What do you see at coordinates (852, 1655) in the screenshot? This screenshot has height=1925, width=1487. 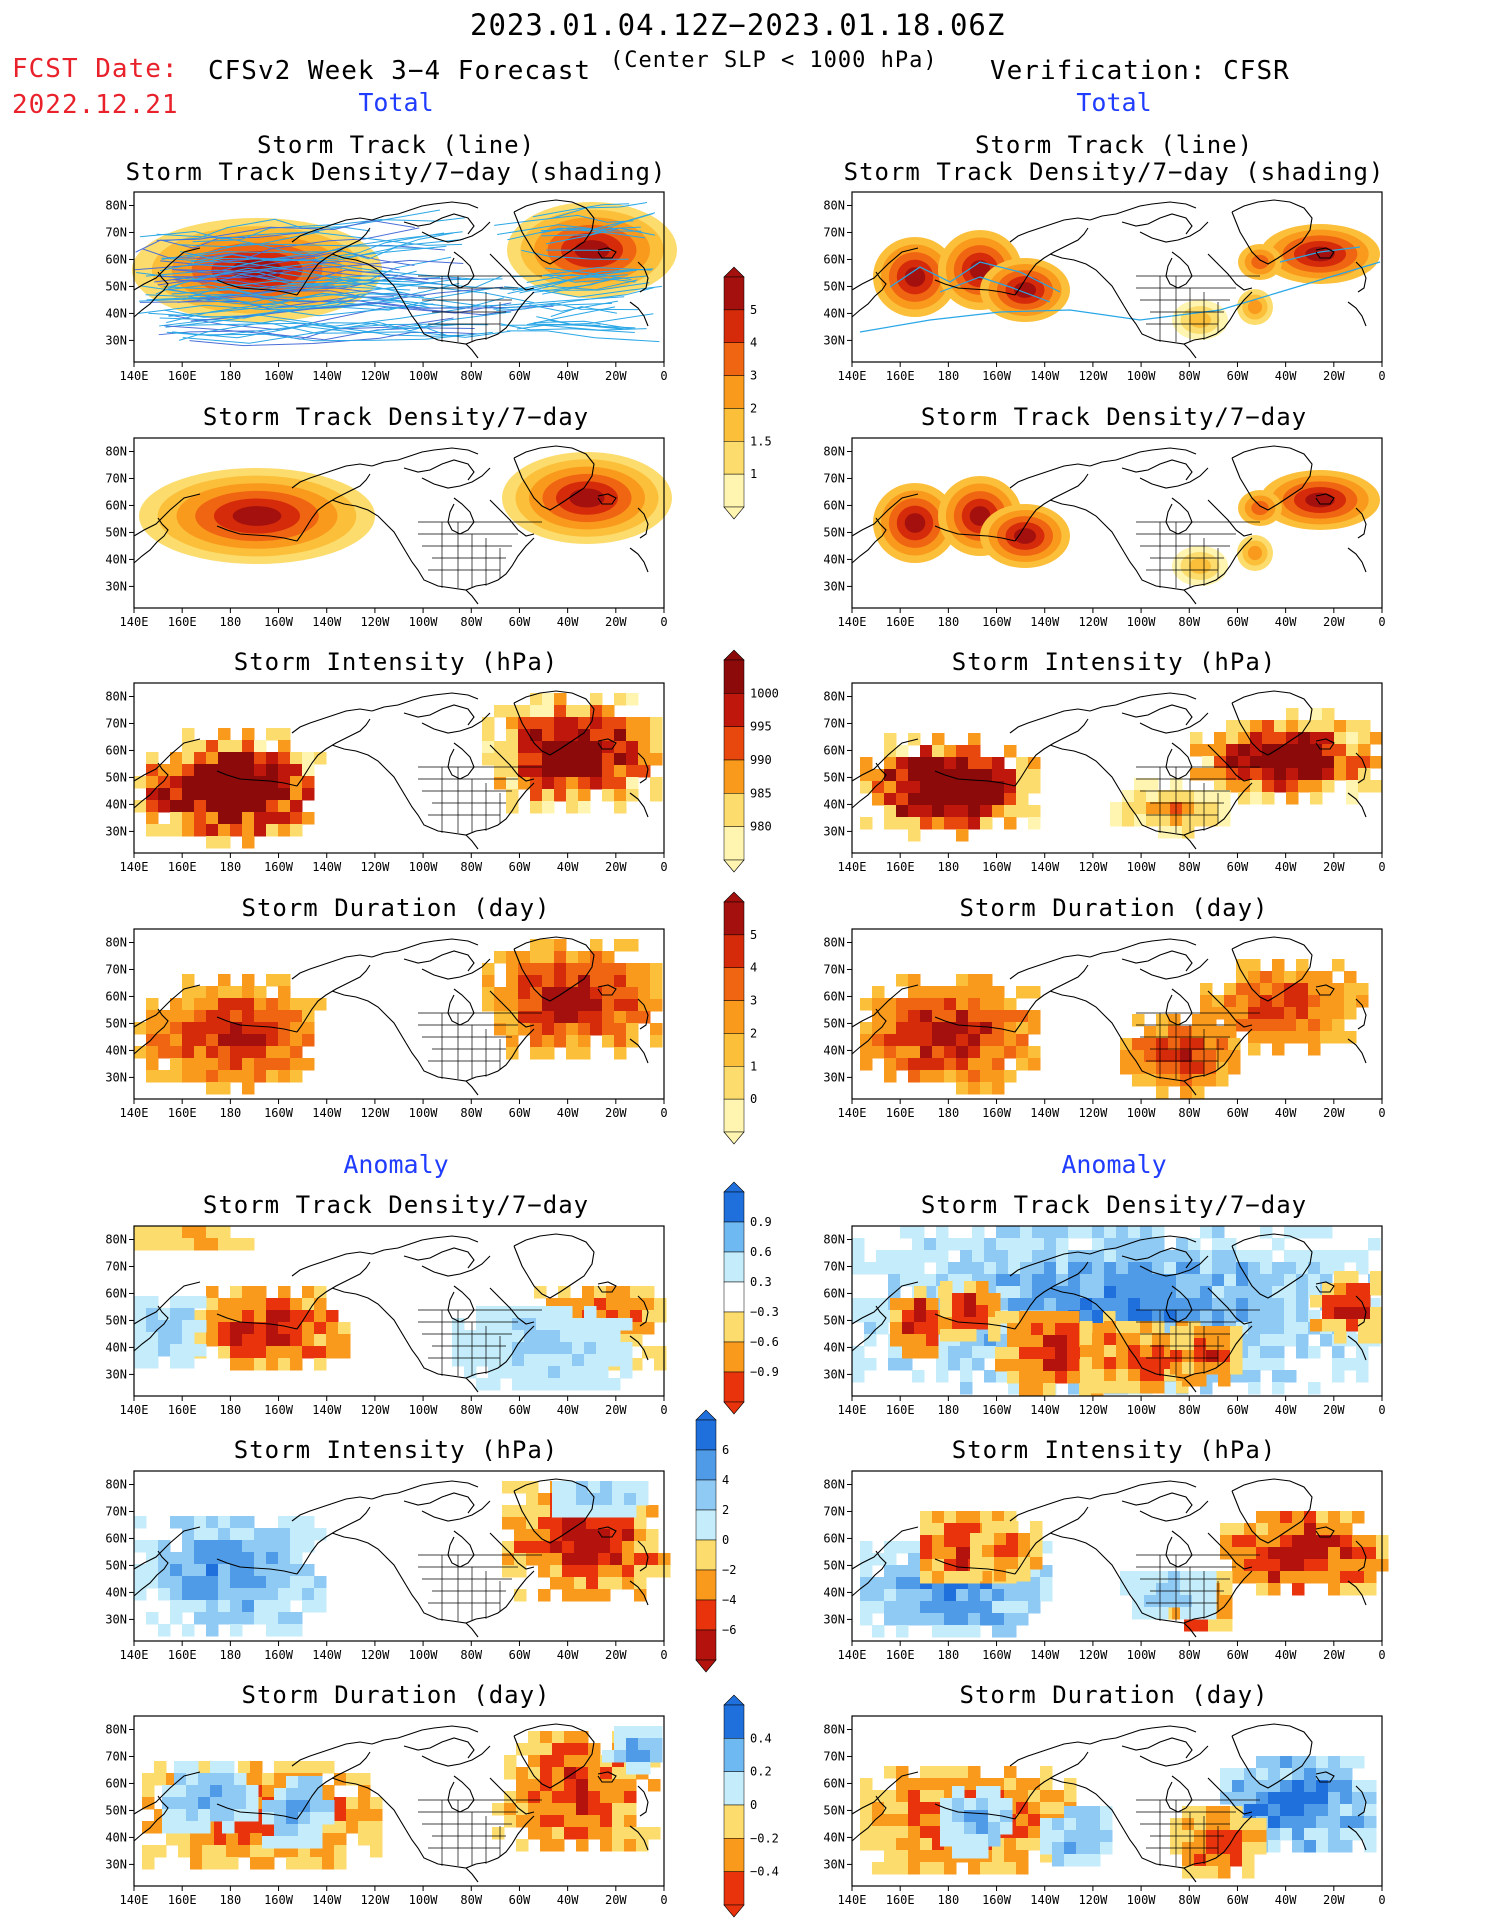 I see `lon-label: 140E` at bounding box center [852, 1655].